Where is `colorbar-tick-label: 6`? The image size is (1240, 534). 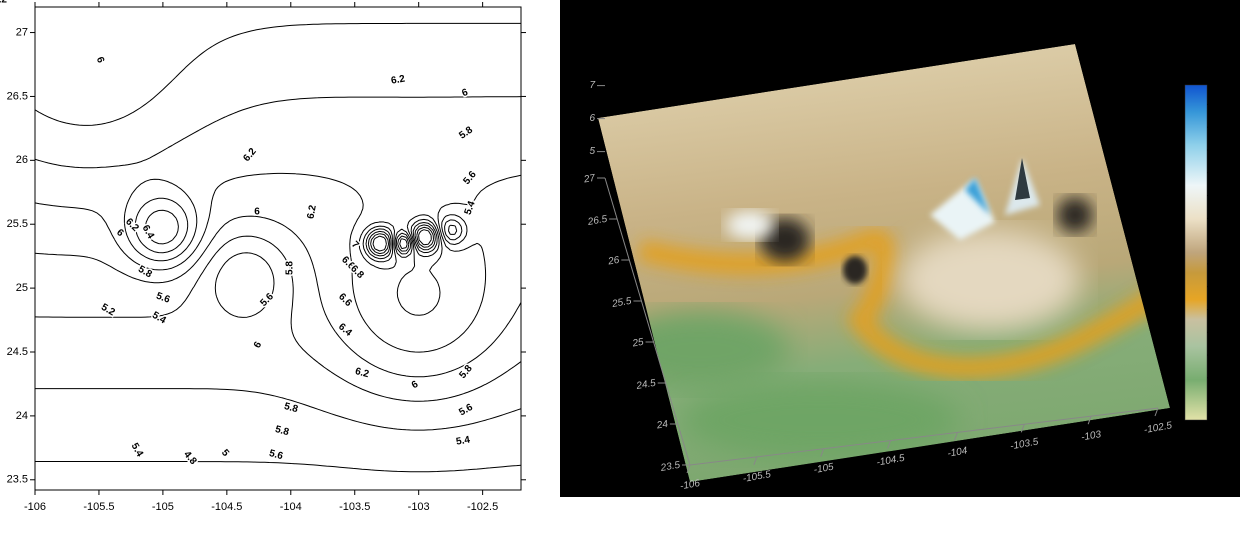 colorbar-tick-label: 6 is located at coordinates (1216, 264).